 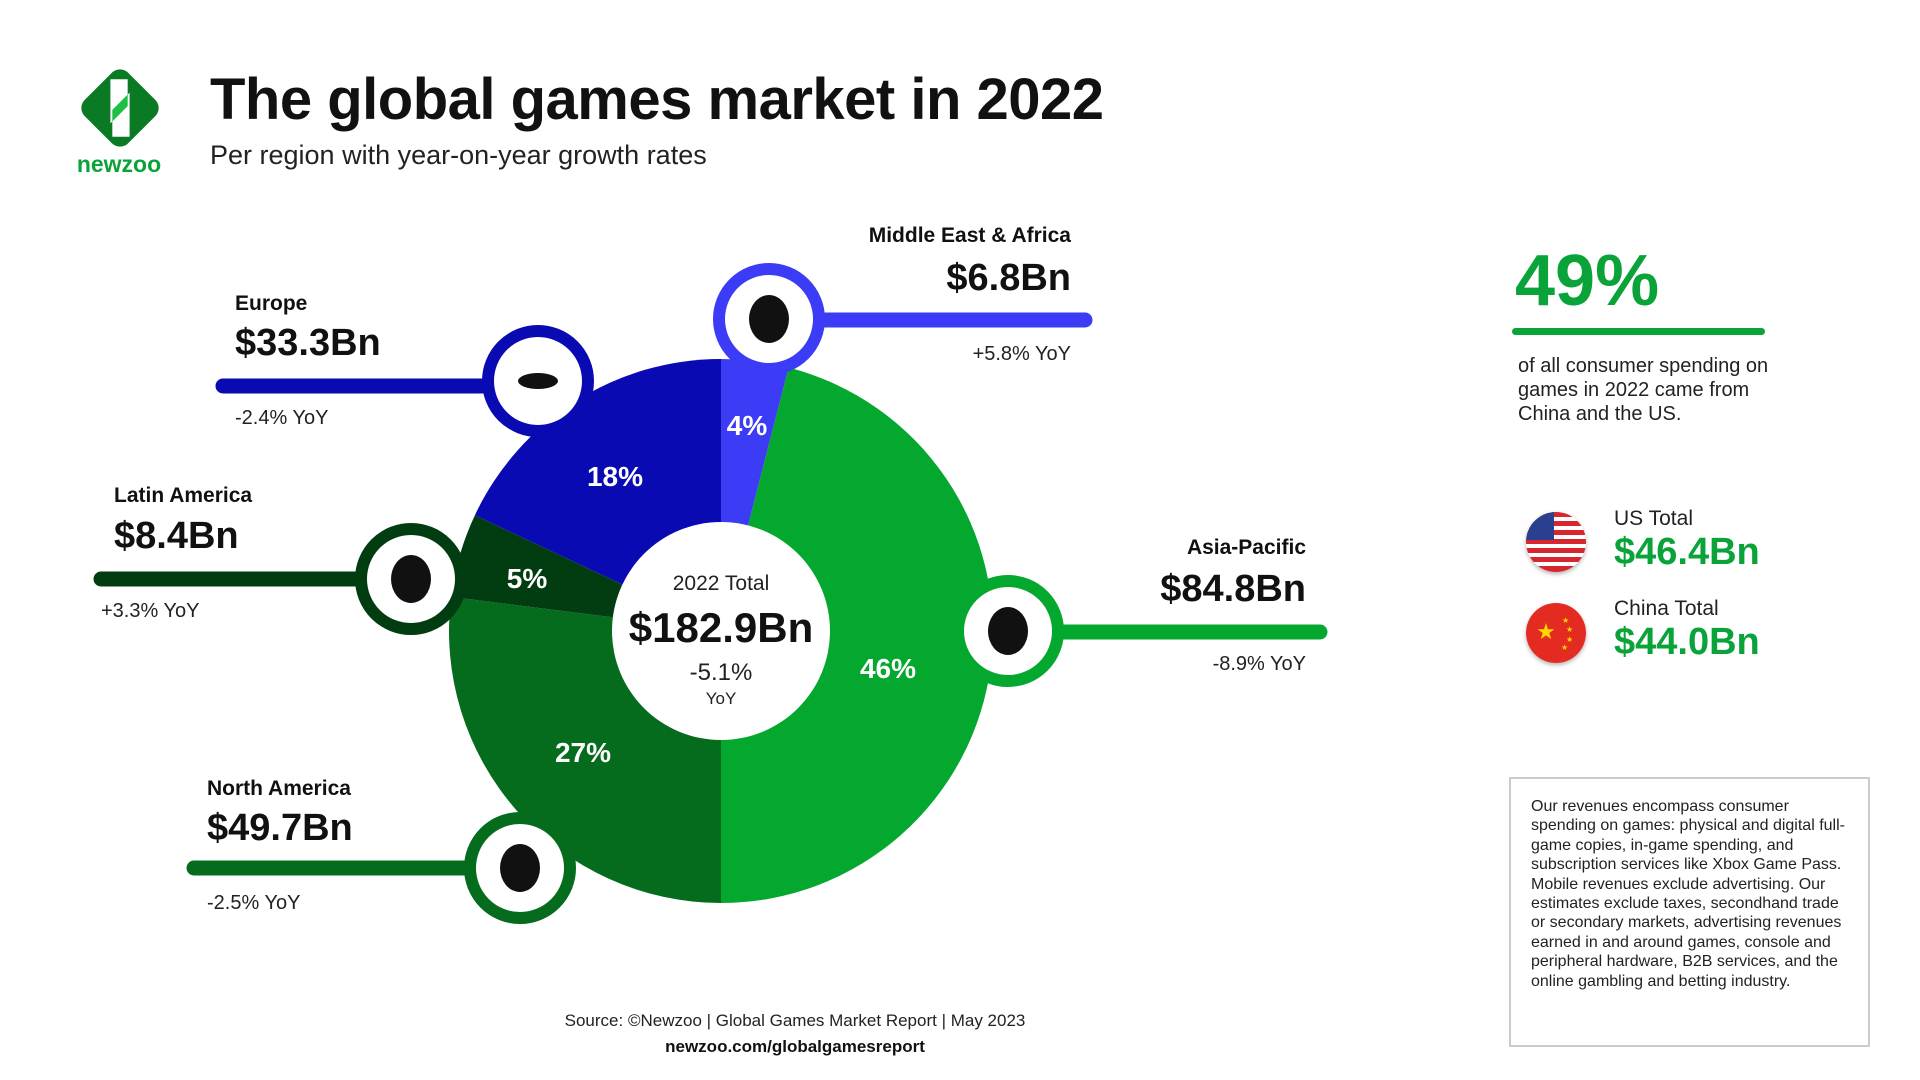 I want to click on center-growth: -5.1%, so click(x=721, y=672).